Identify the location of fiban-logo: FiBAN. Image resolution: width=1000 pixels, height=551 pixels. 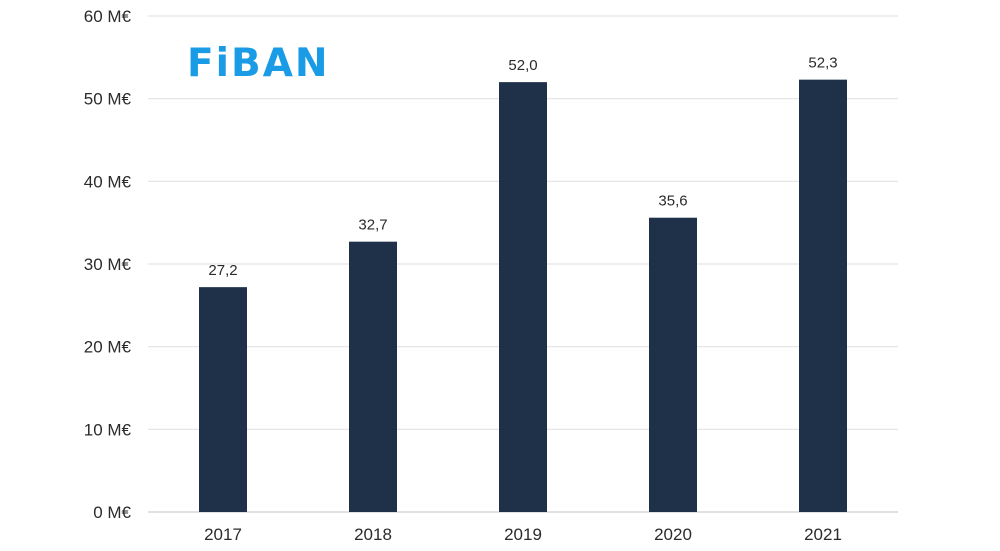
(263, 69).